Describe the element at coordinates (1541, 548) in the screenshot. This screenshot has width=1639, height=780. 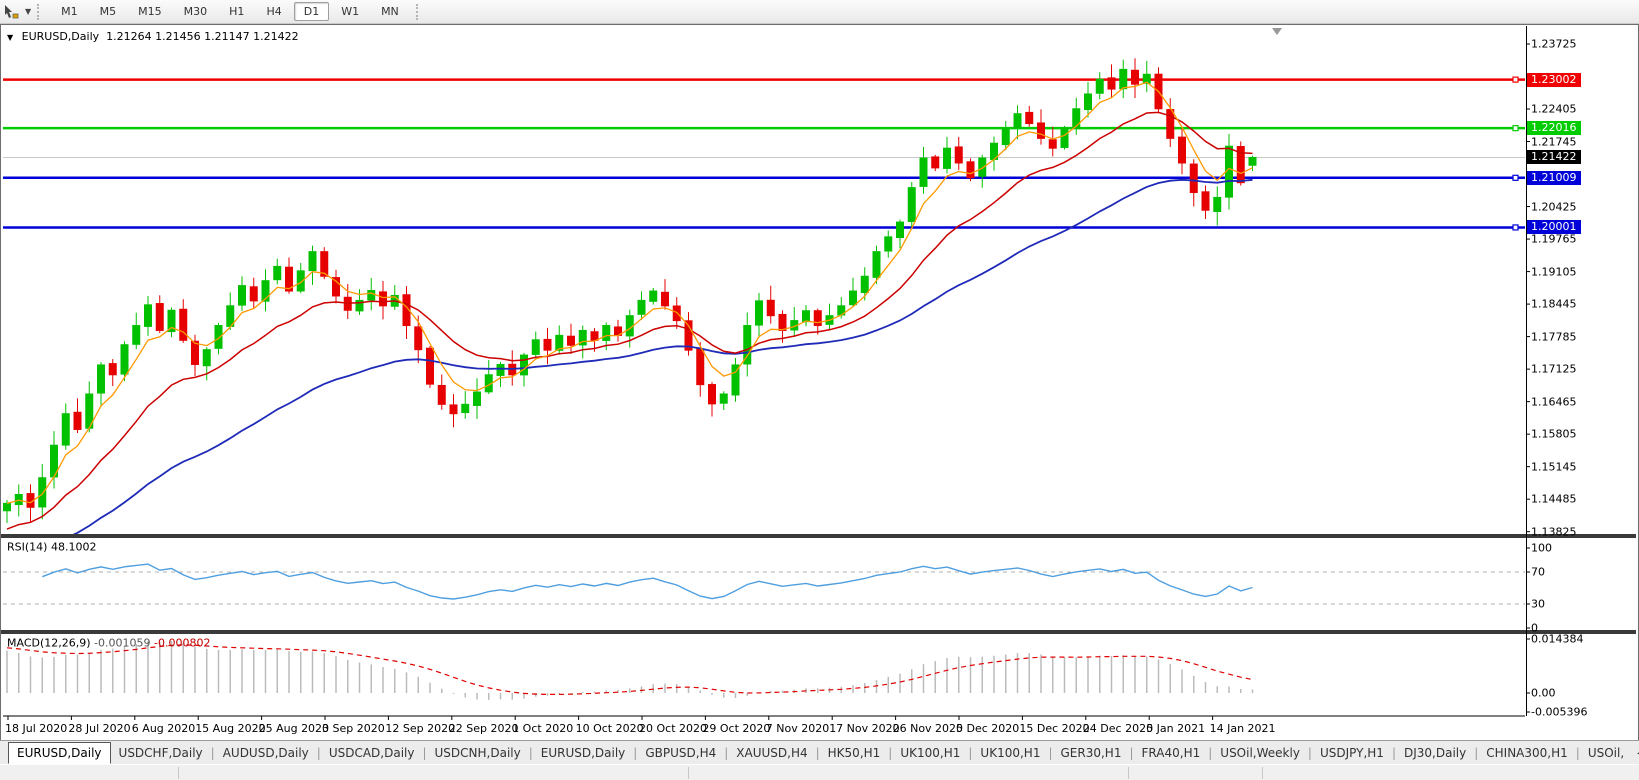
I see `rsi-axis-tick-100: 100` at that location.